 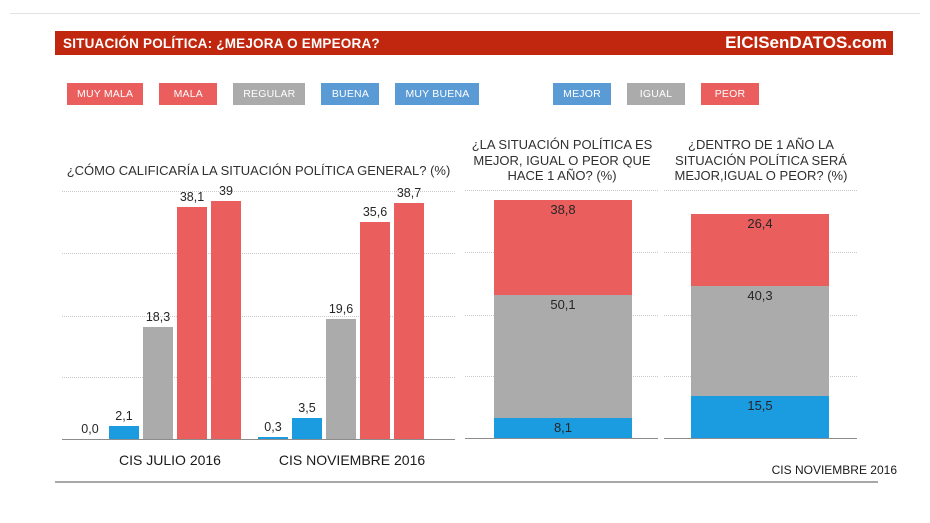 I want to click on stacked-chart-1-plot: 38,8 50,1 8,1, so click(x=561, y=314).